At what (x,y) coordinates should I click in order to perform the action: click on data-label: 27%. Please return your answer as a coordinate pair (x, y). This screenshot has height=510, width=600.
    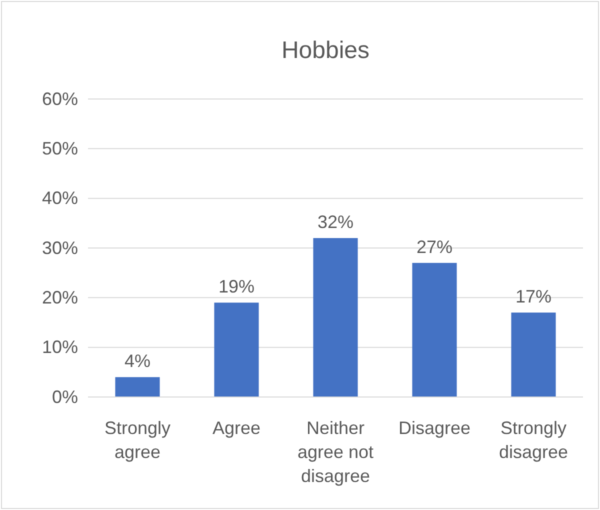
    Looking at the image, I should click on (434, 246).